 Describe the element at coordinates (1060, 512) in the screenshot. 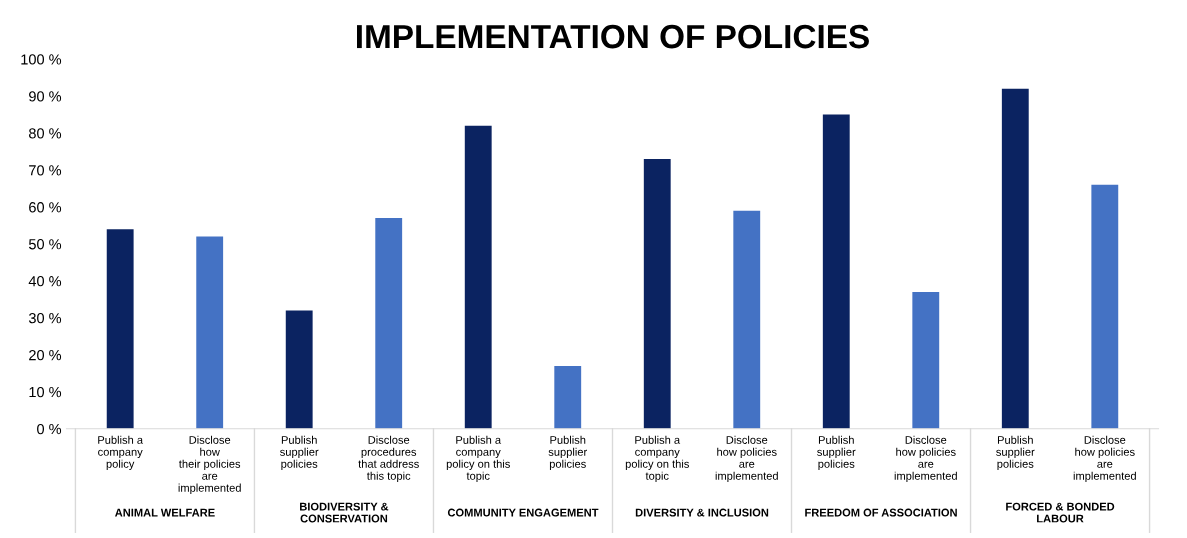

I see `text: FORCED & BONDED LABOUR` at that location.